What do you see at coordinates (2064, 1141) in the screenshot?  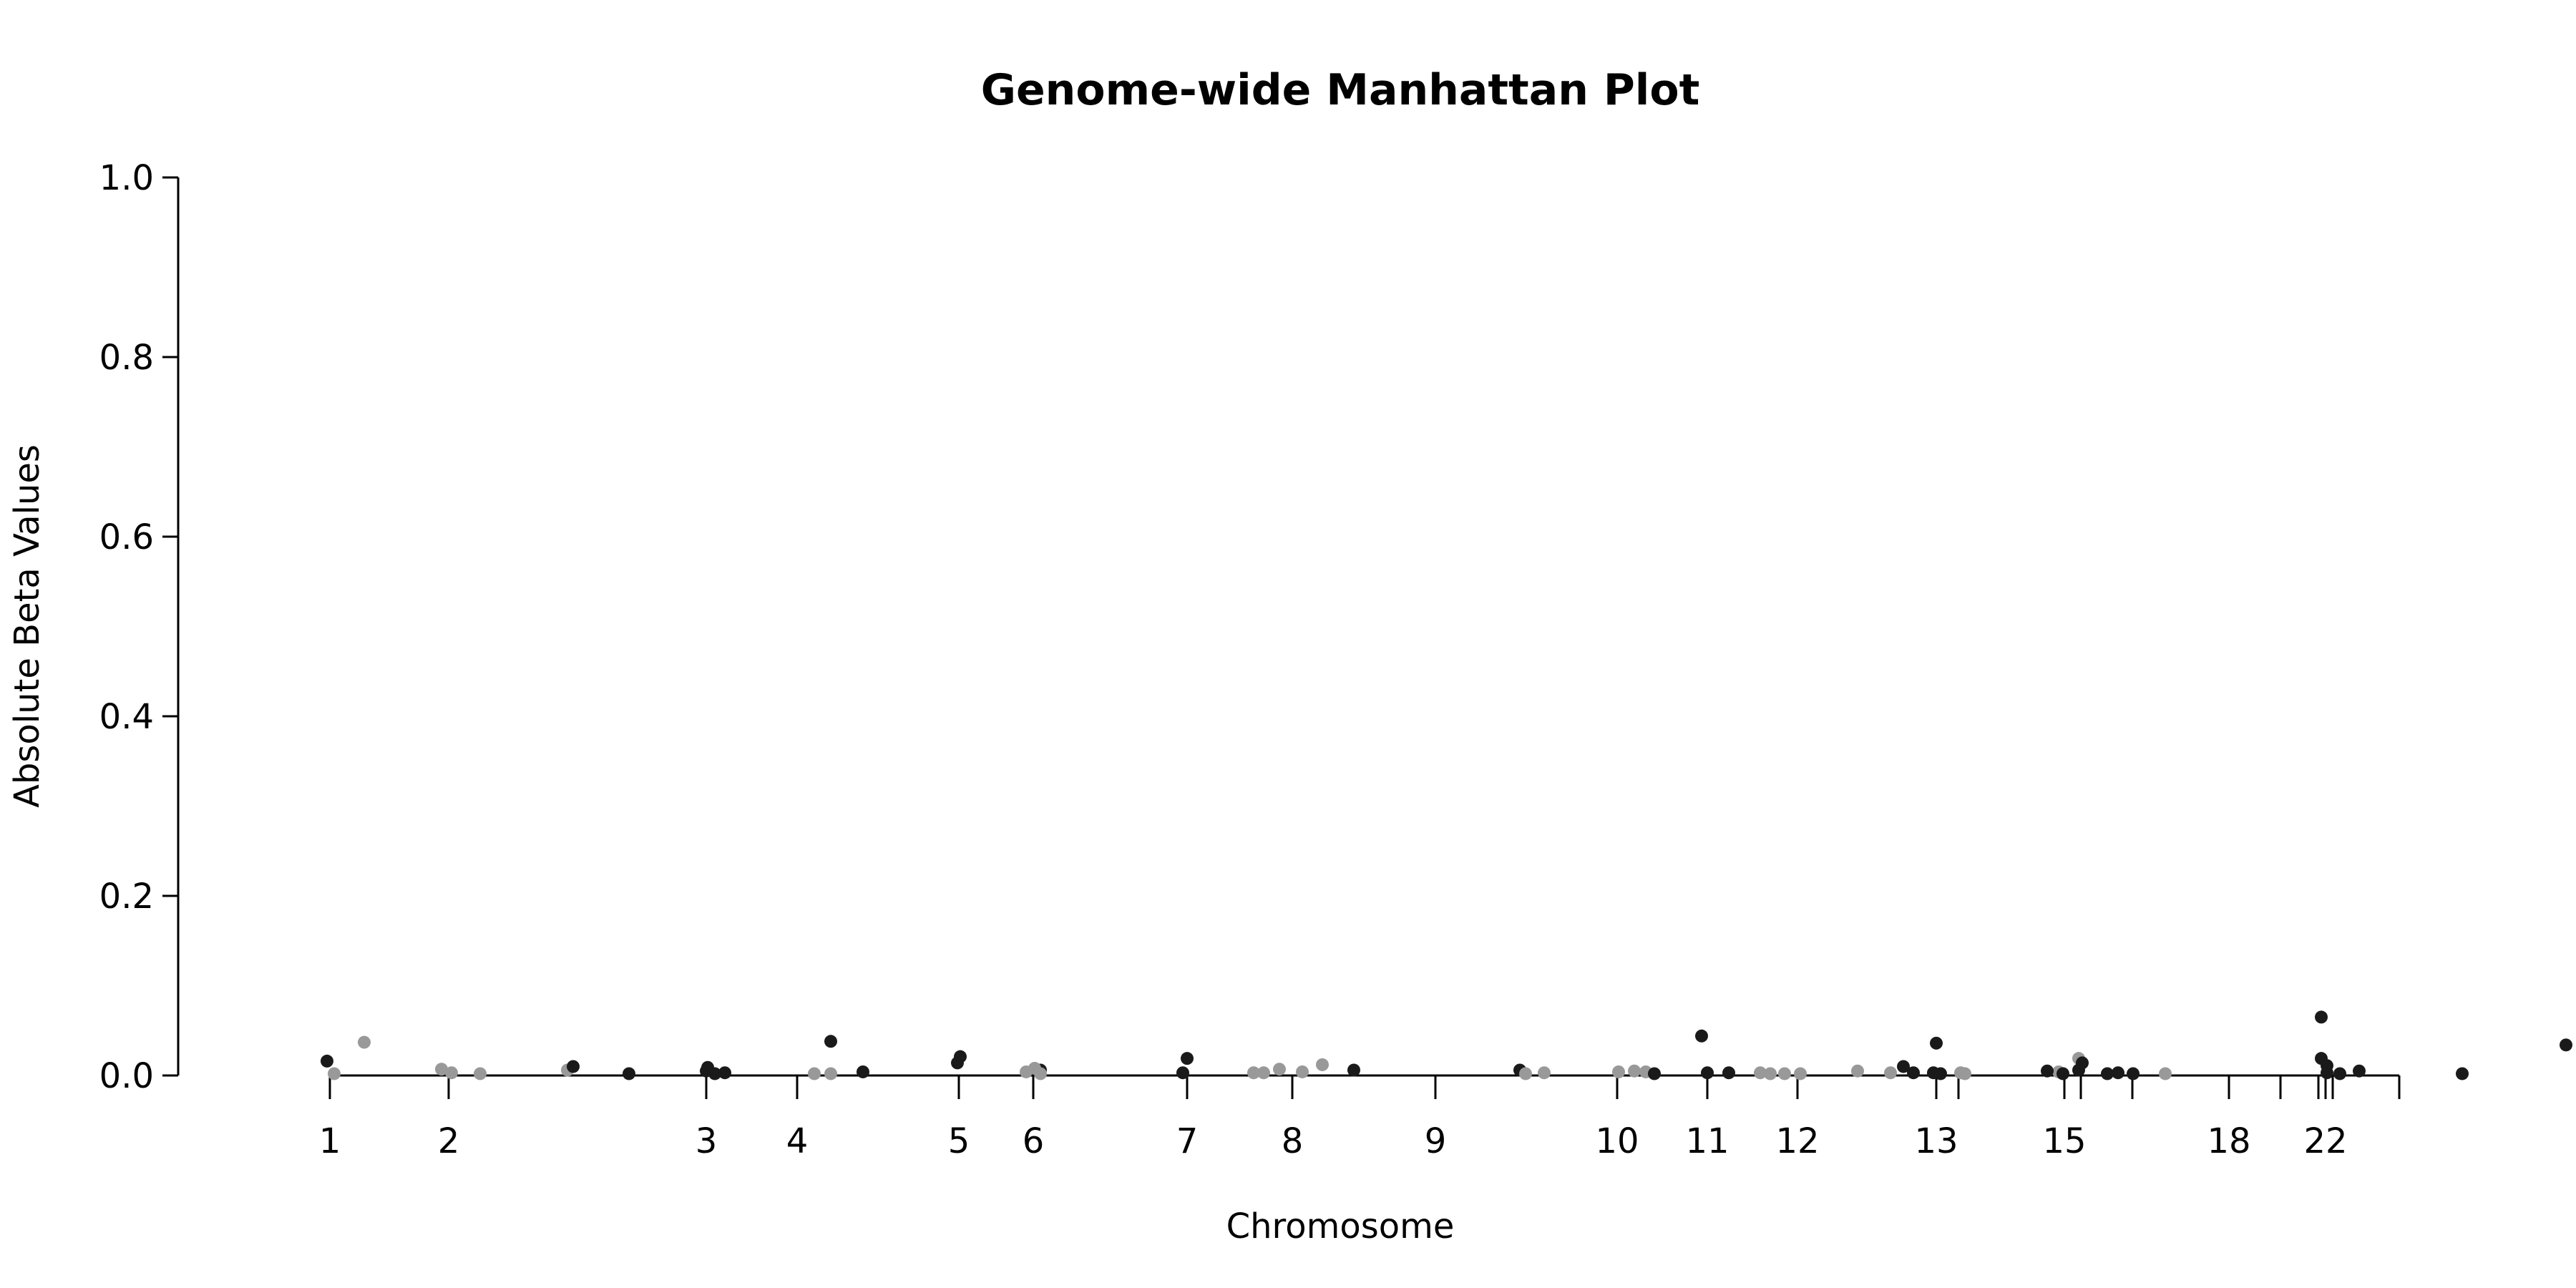 I see `x-tick-label: 15` at bounding box center [2064, 1141].